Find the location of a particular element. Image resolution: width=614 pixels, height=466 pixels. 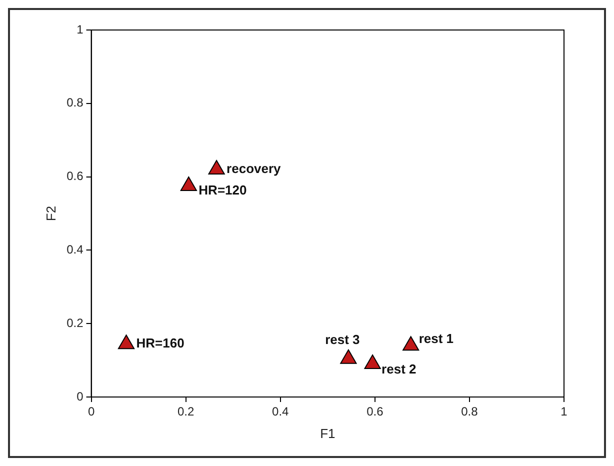

y-axis-title: F2 is located at coordinates (50, 214).